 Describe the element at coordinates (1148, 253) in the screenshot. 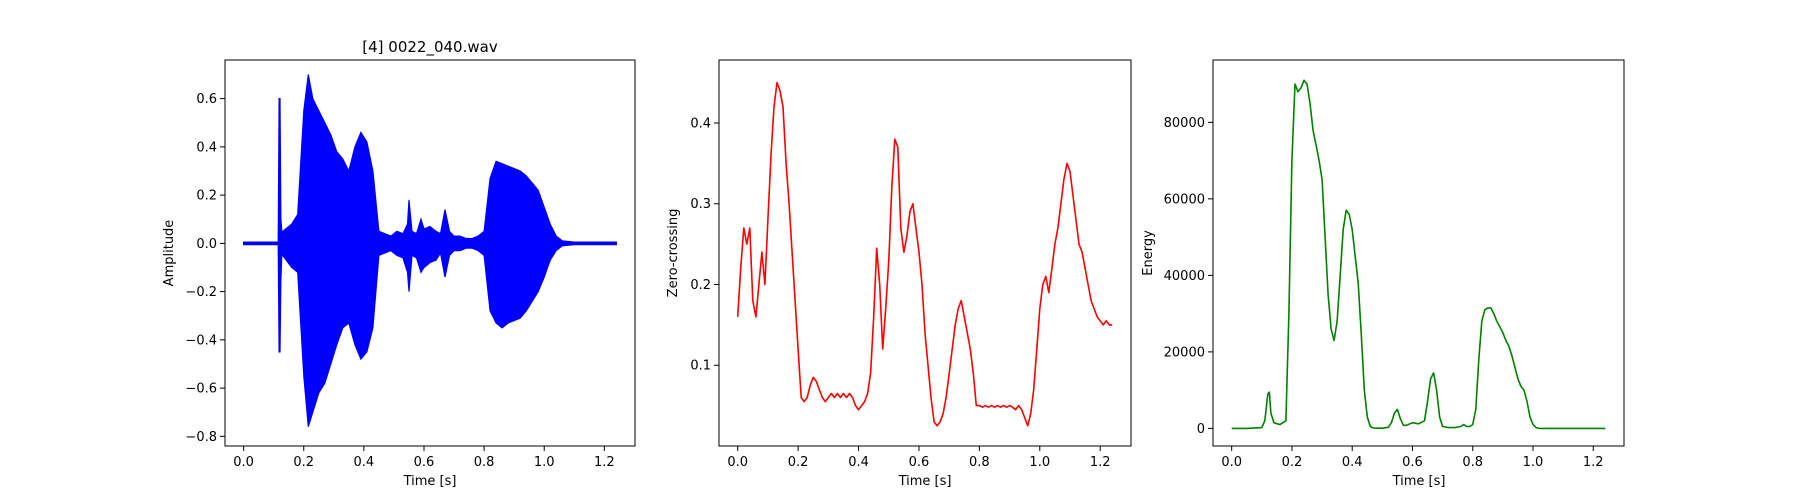

I see `y-axis-label: Energy` at that location.